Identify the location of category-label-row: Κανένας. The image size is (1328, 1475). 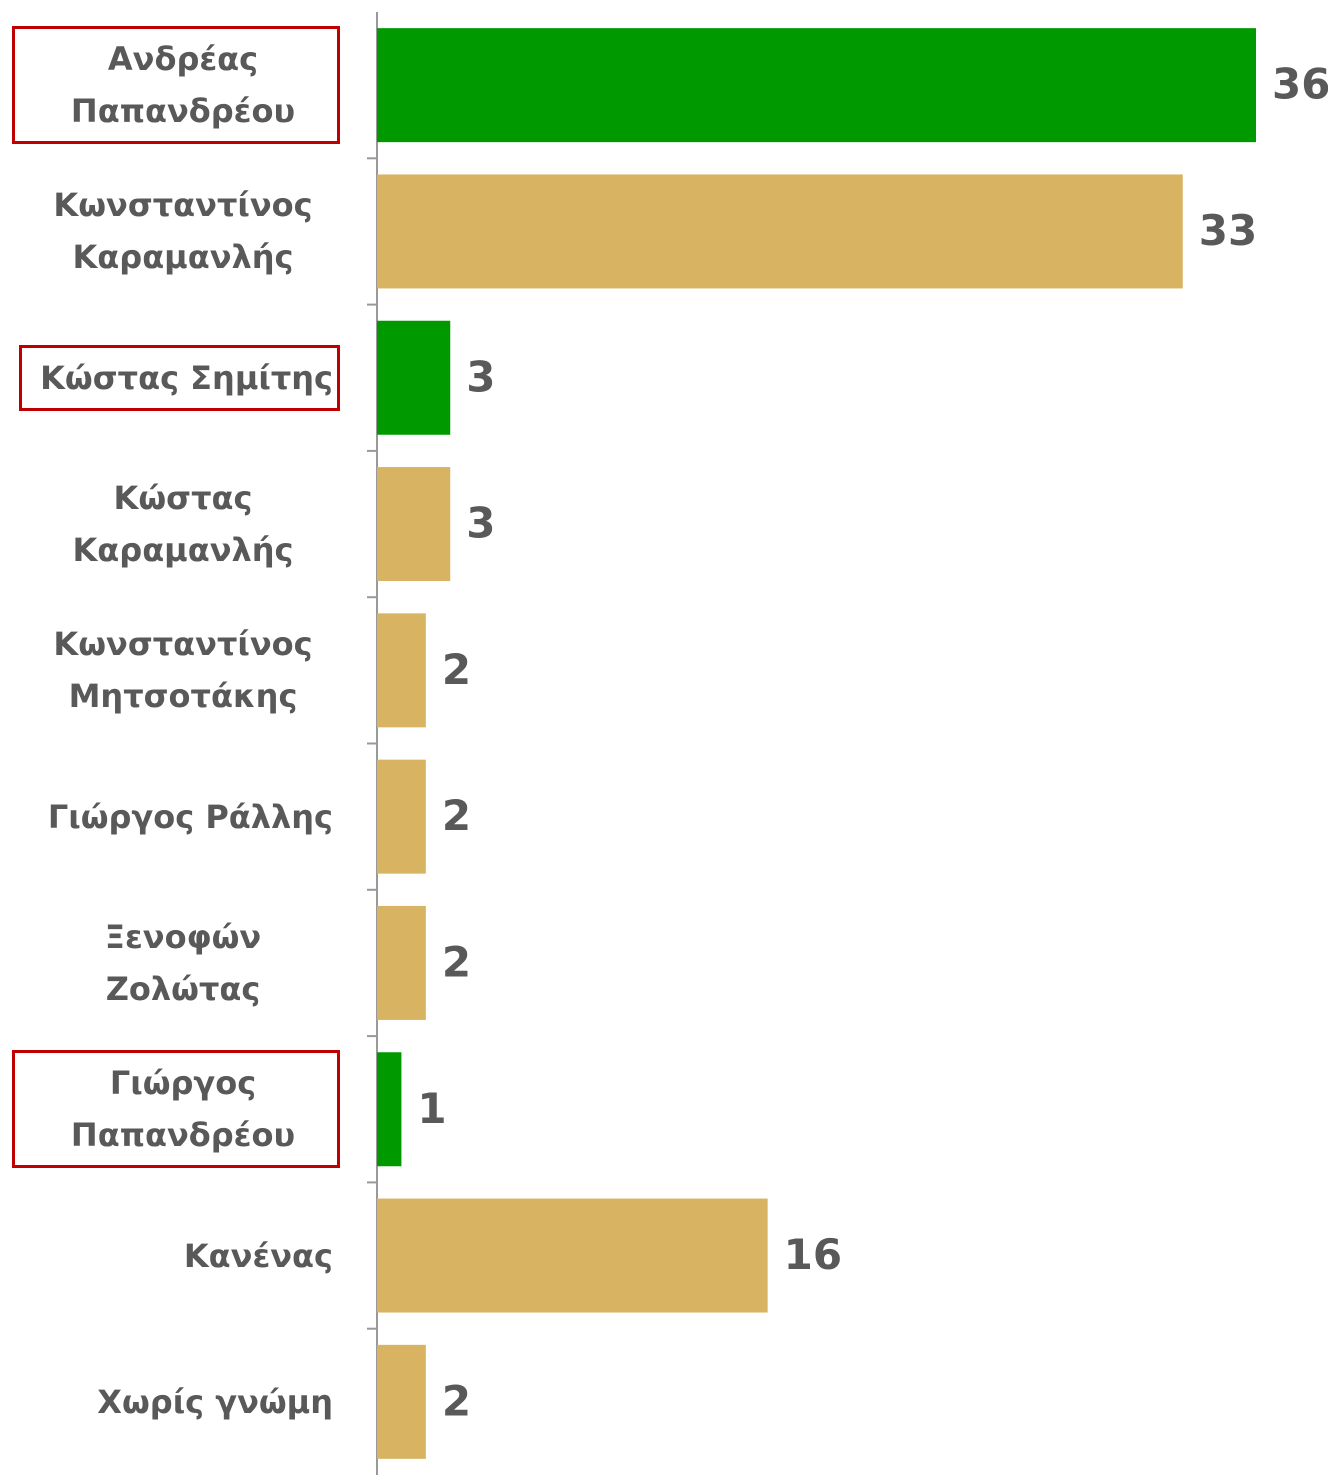
(170, 1255).